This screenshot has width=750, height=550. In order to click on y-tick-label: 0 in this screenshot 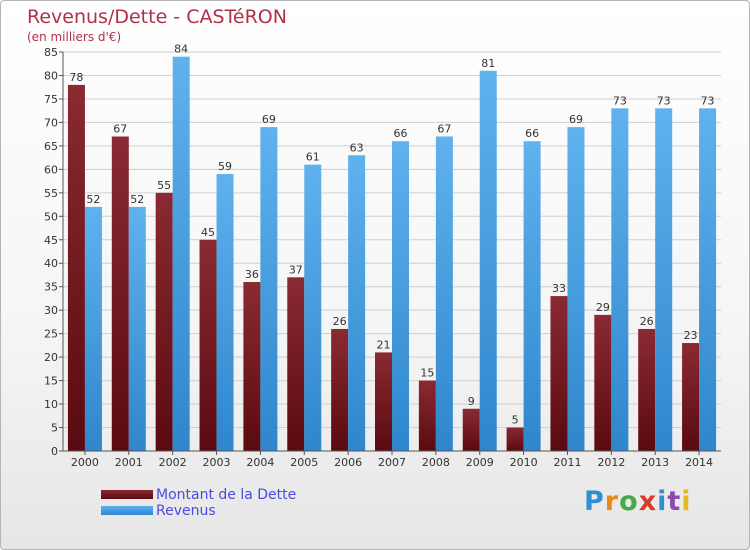, I will do `click(54, 451)`.